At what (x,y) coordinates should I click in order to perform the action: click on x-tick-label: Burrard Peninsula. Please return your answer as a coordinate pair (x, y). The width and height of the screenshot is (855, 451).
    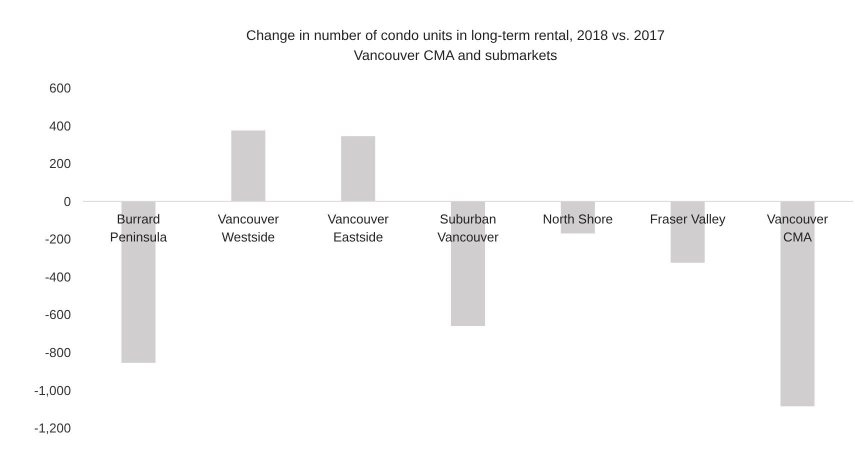
    Looking at the image, I should click on (139, 227).